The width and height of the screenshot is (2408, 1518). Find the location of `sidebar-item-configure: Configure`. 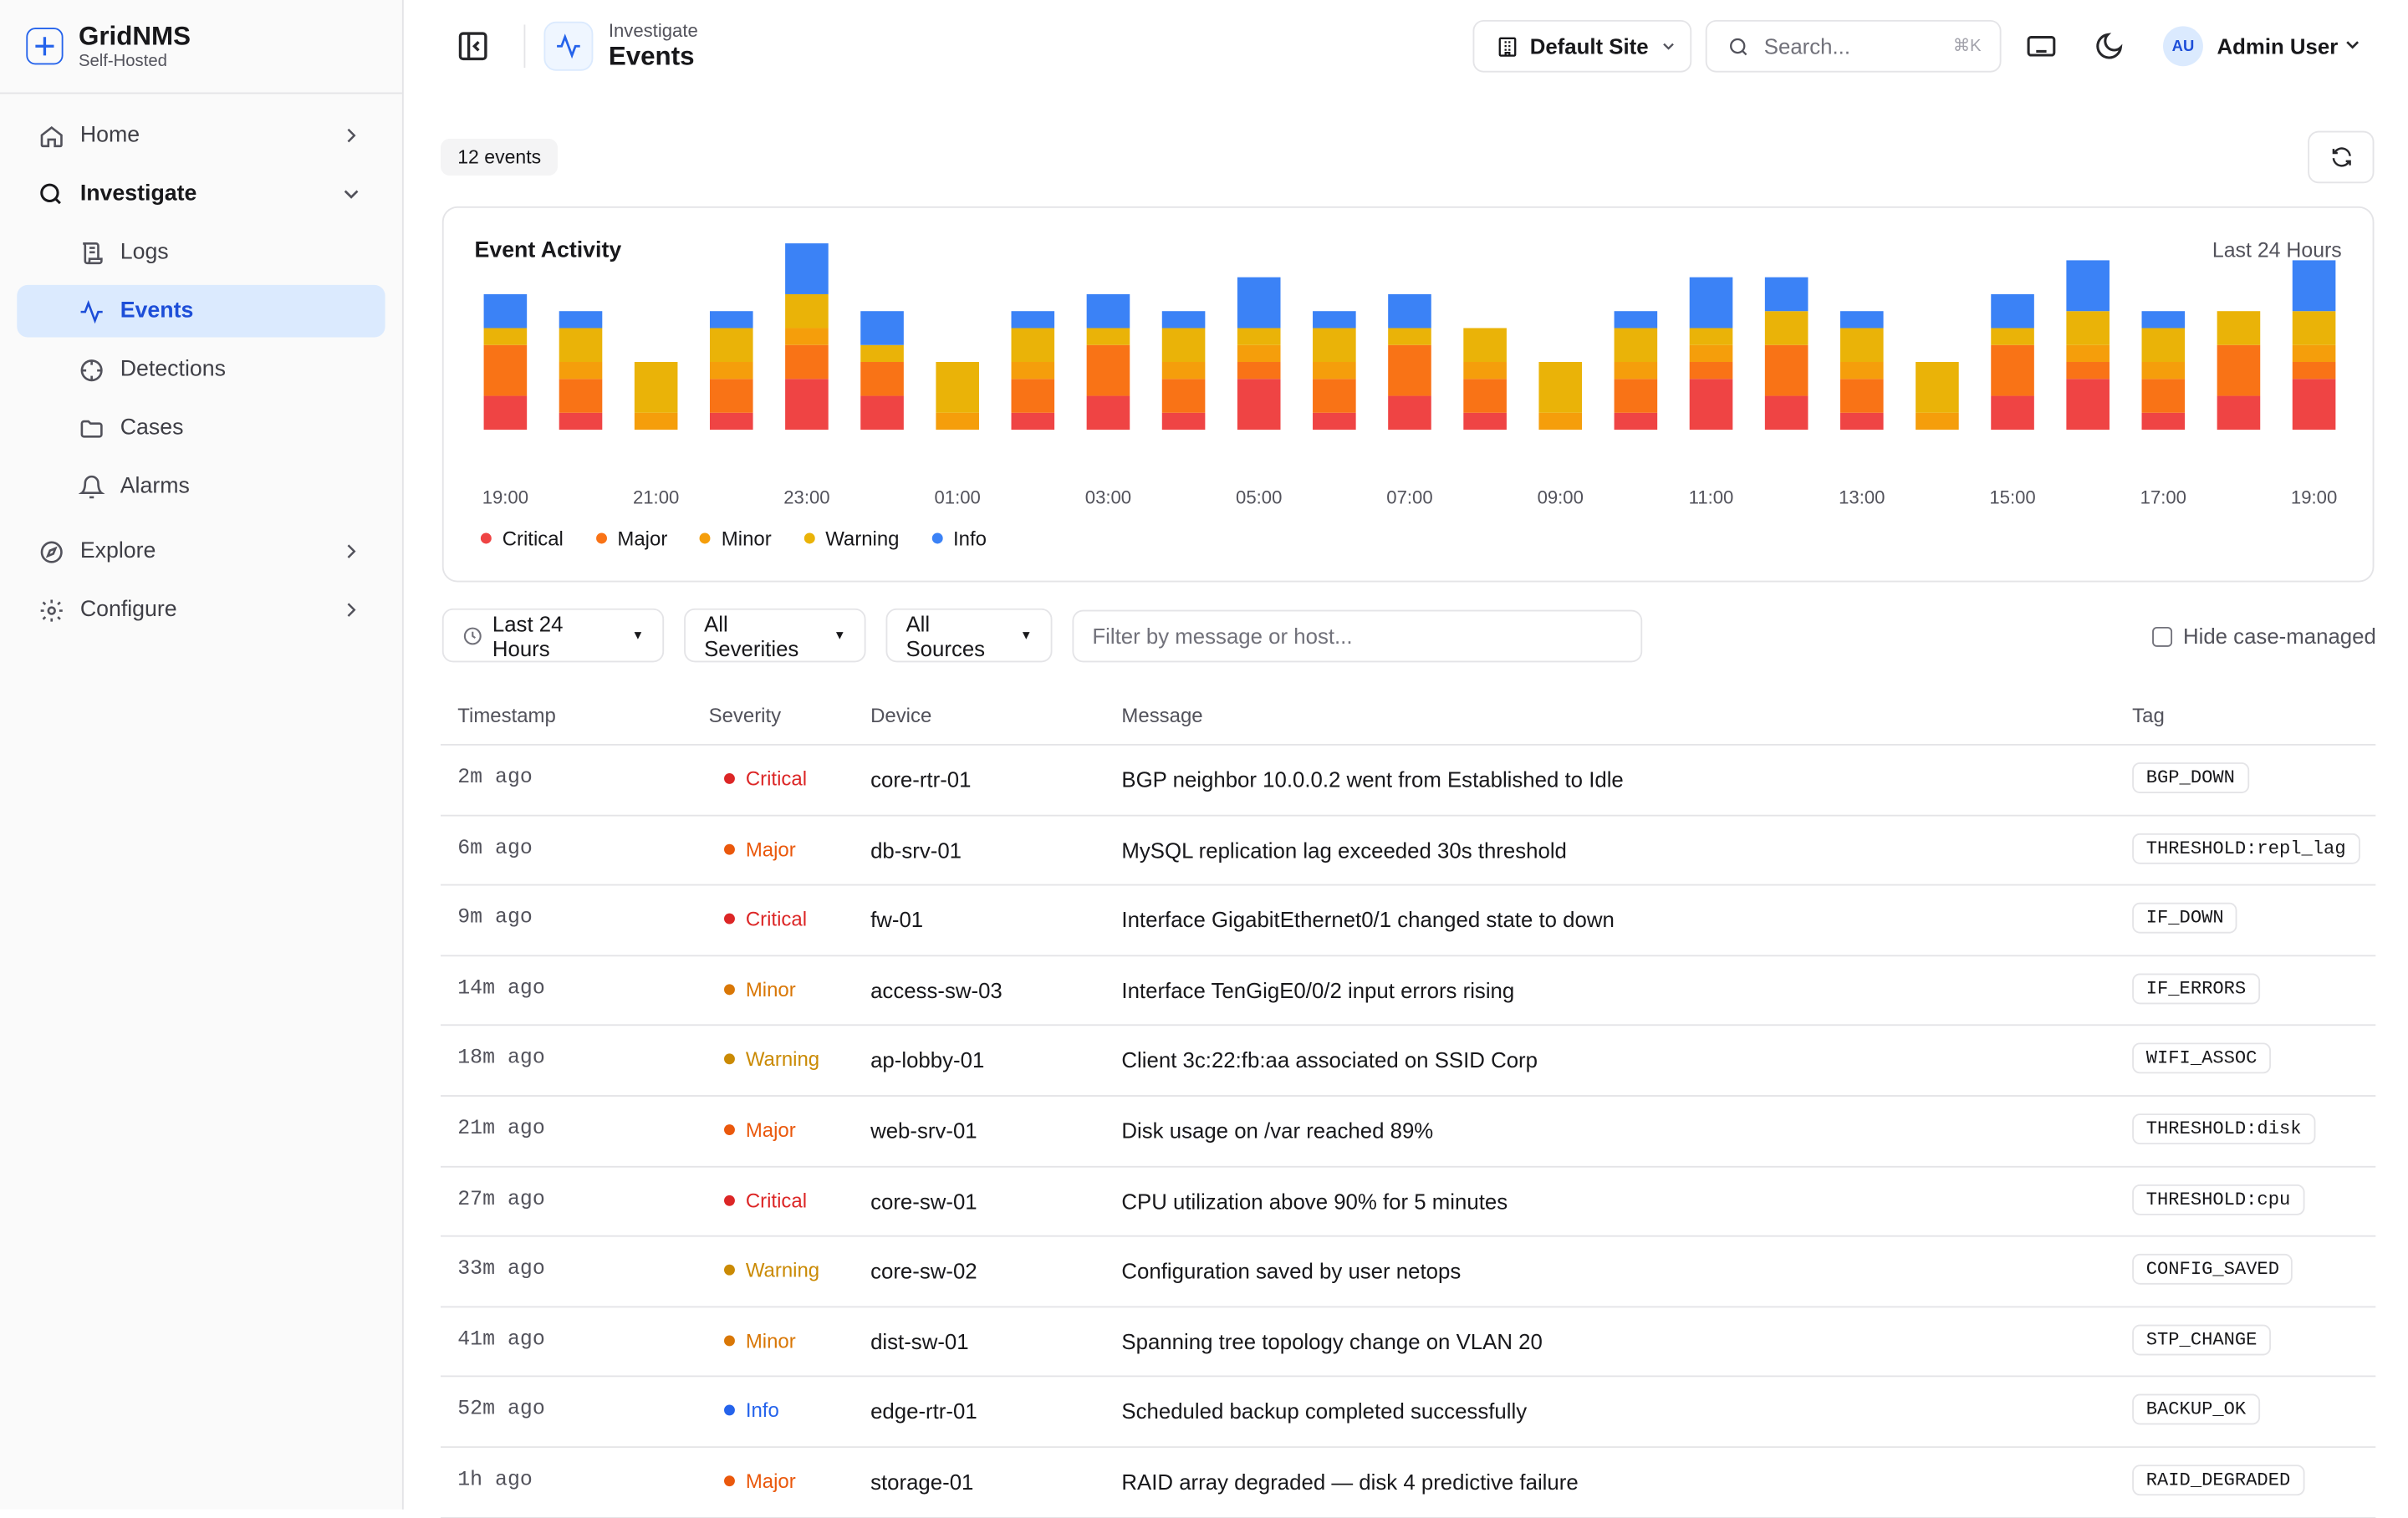

sidebar-item-configure: Configure is located at coordinates (201, 609).